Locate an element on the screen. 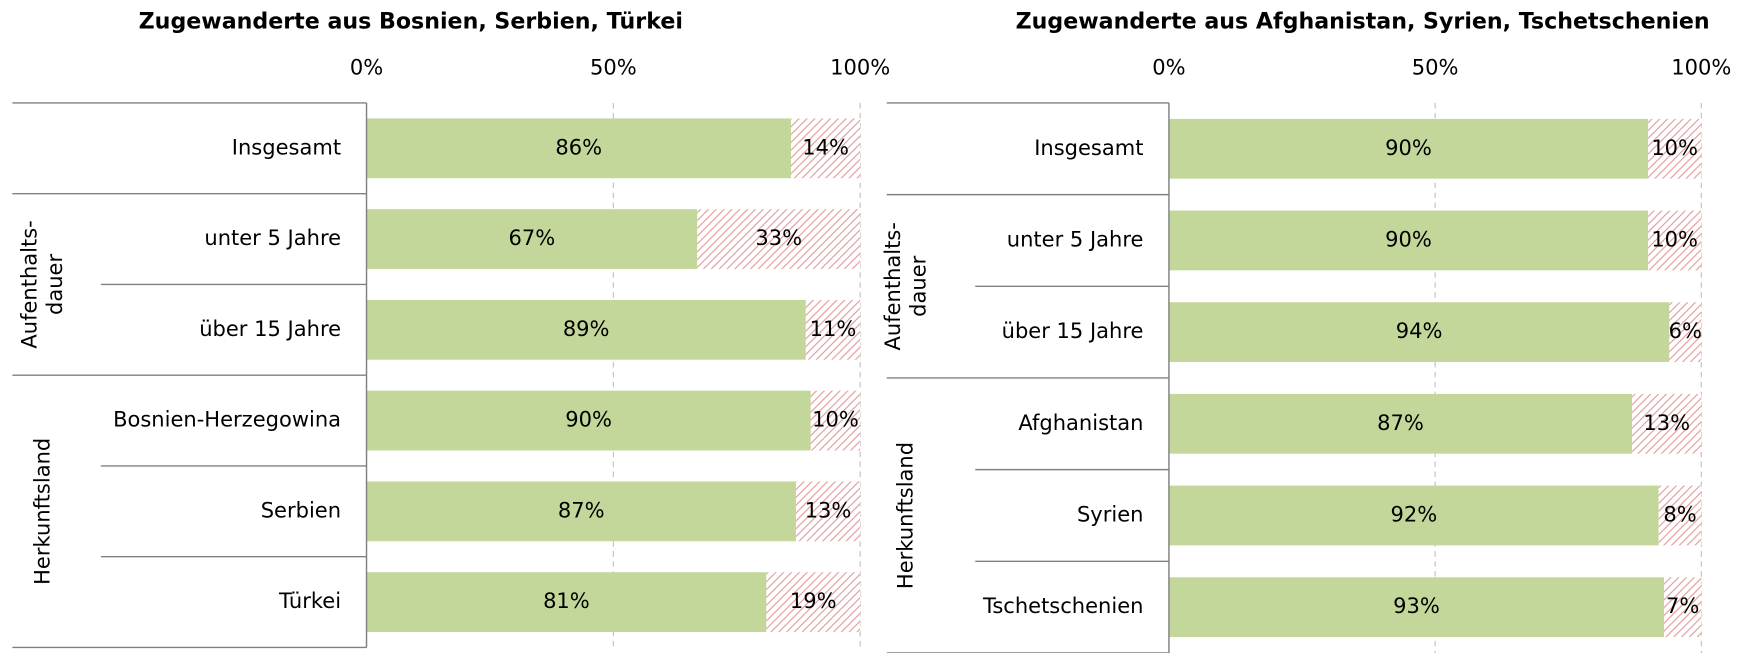 The width and height of the screenshot is (1738, 653). value-label: 6% is located at coordinates (1685, 330).